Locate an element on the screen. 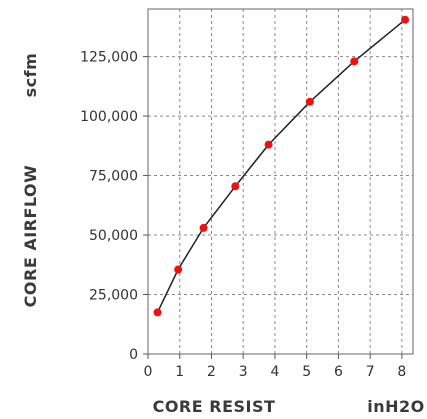  y-axis-label: CORE AIRFLOW is located at coordinates (30, 236).